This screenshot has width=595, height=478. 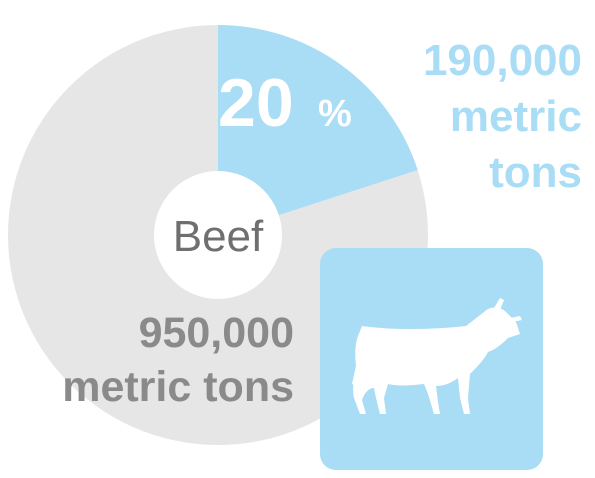 I want to click on center-label: Beef, so click(x=218, y=236).